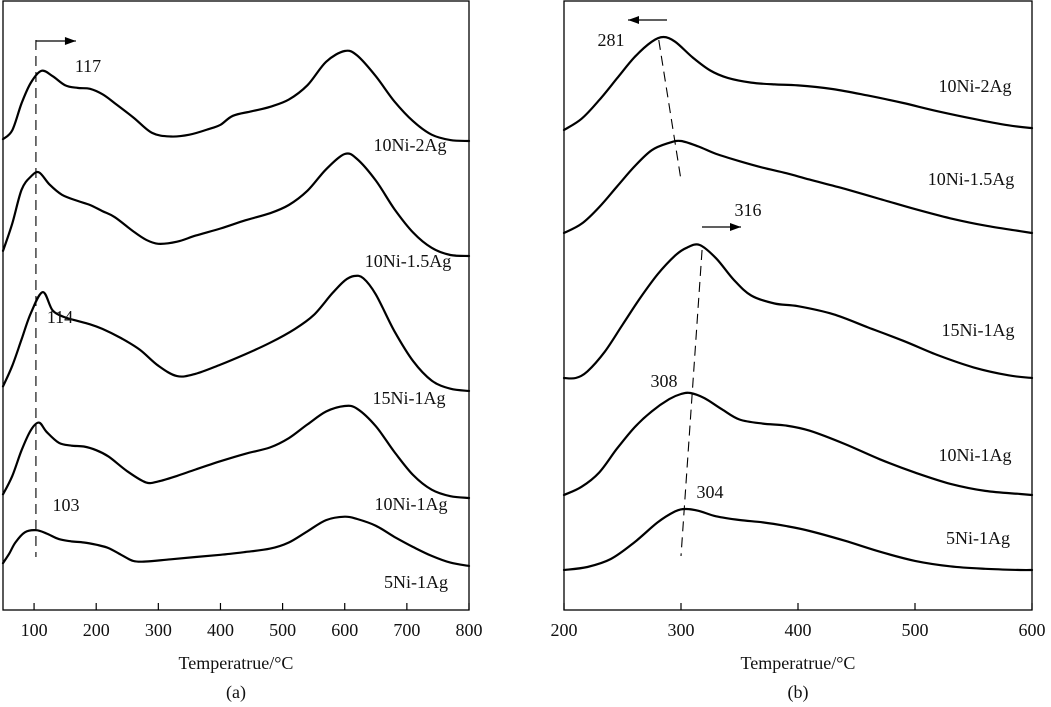 The height and width of the screenshot is (707, 1051). I want to click on x-tick-label-800: 800, so click(469, 630).